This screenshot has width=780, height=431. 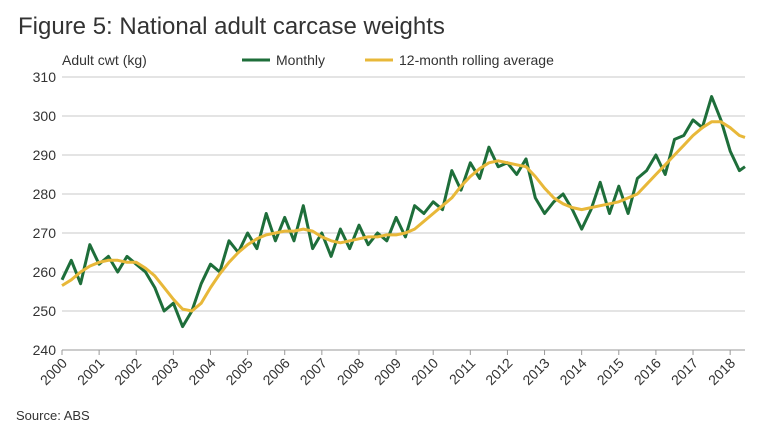 I want to click on chart-title: Figure 5: National adult carcase weights, so click(x=231, y=26).